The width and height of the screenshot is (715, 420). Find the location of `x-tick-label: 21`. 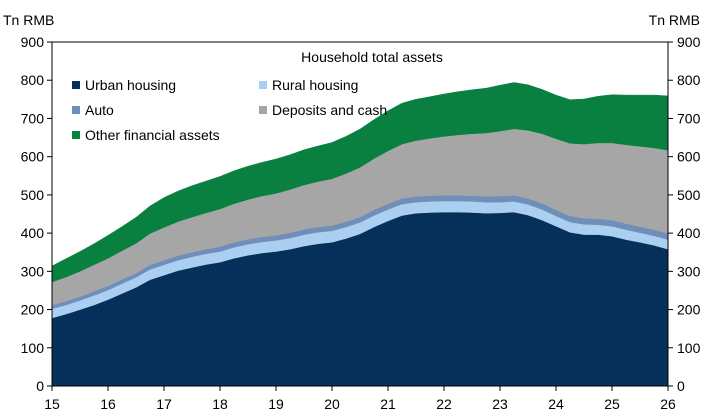

x-tick-label: 21 is located at coordinates (388, 404).